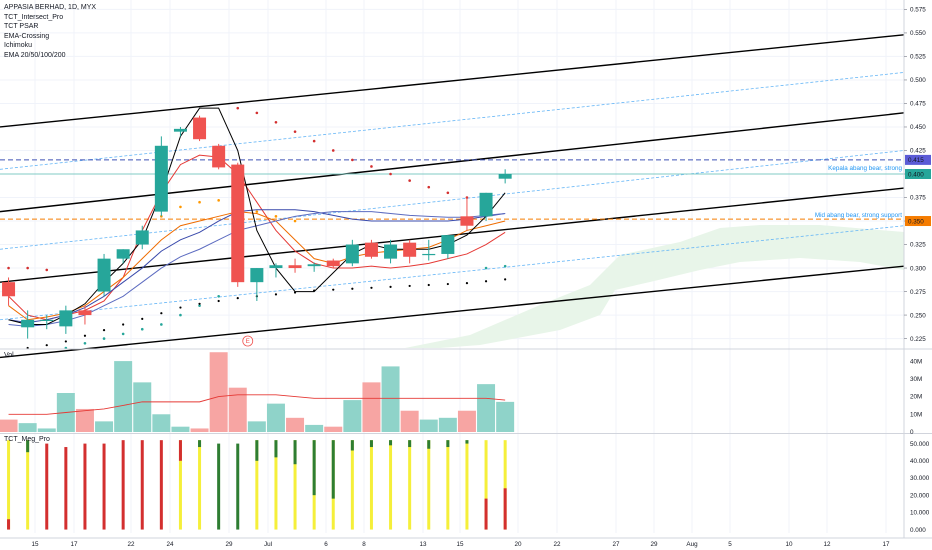 The width and height of the screenshot is (932, 550). I want to click on earnings-marker-label: E, so click(248, 341).